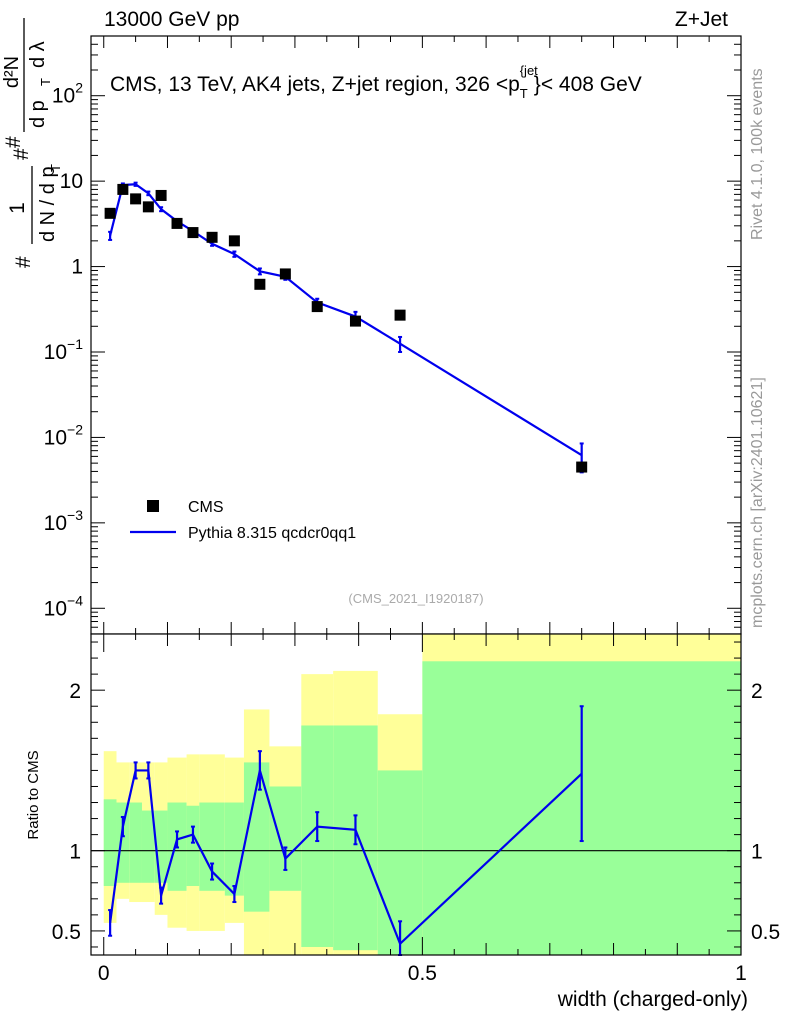 The height and width of the screenshot is (1024, 786). Describe the element at coordinates (757, 852) in the screenshot. I see `ratio-y-tick-label-right: 1` at that location.